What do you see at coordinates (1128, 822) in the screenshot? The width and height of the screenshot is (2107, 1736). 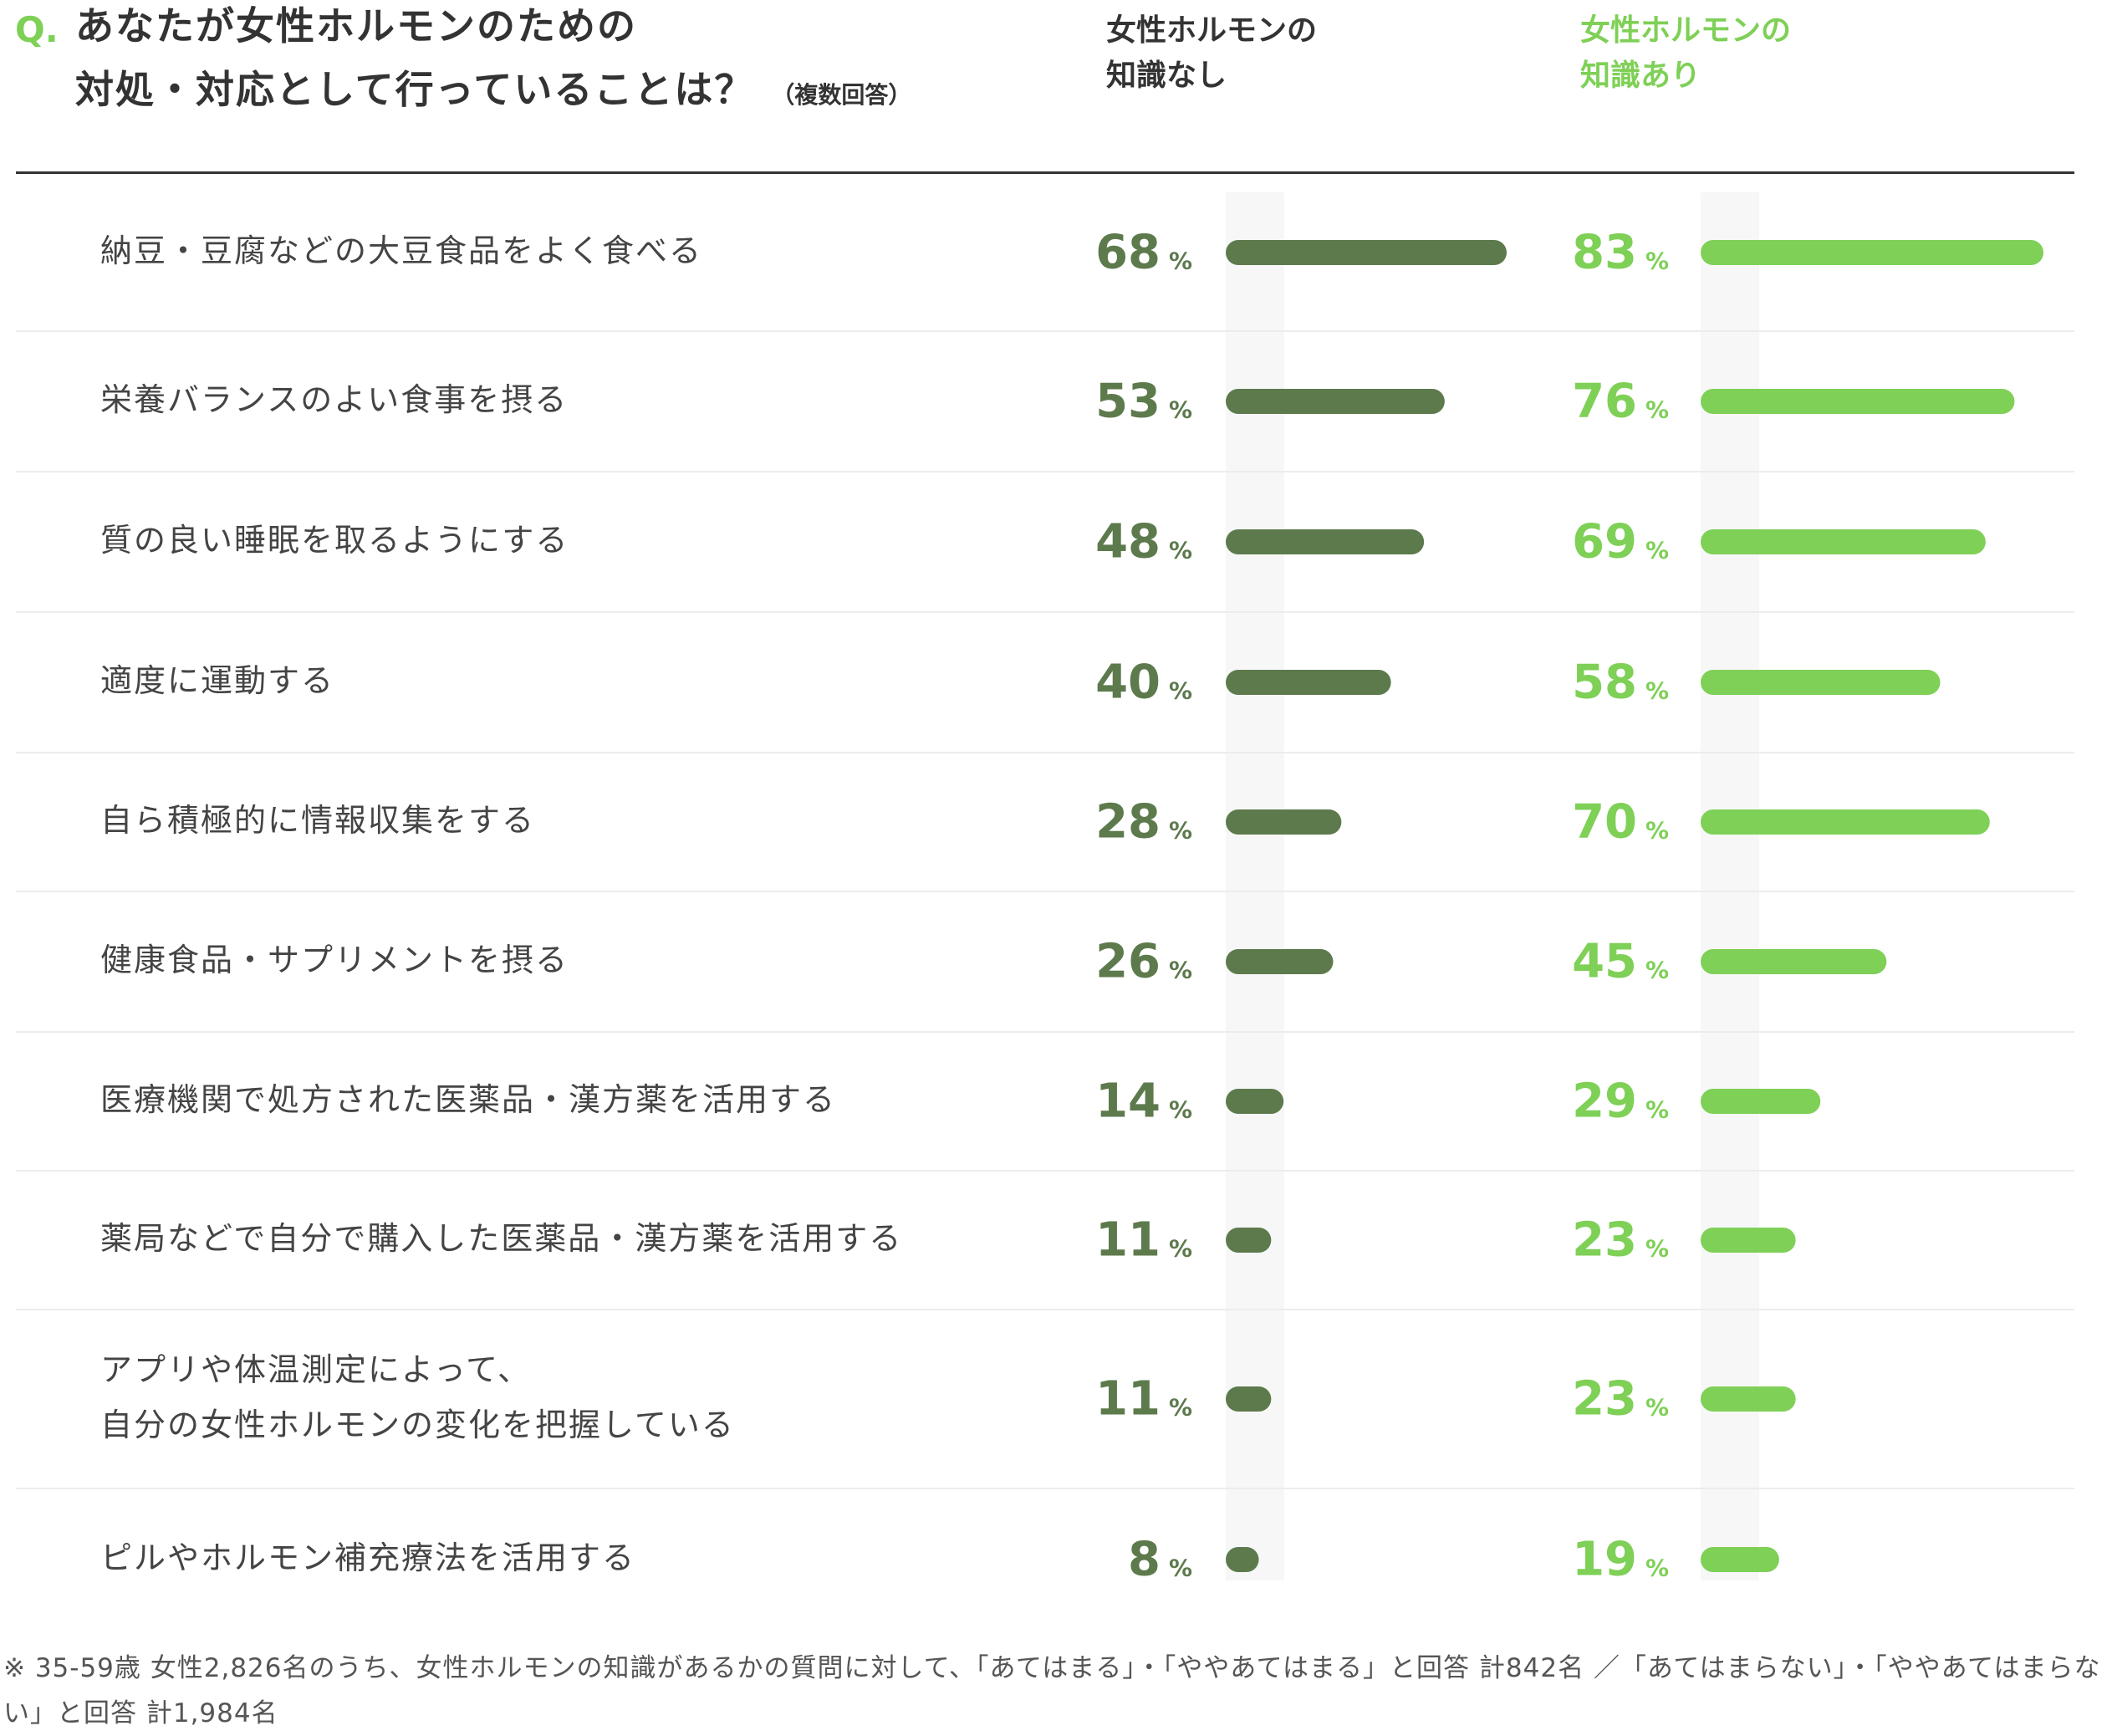 I see `value-label-no-knowledge: 28` at bounding box center [1128, 822].